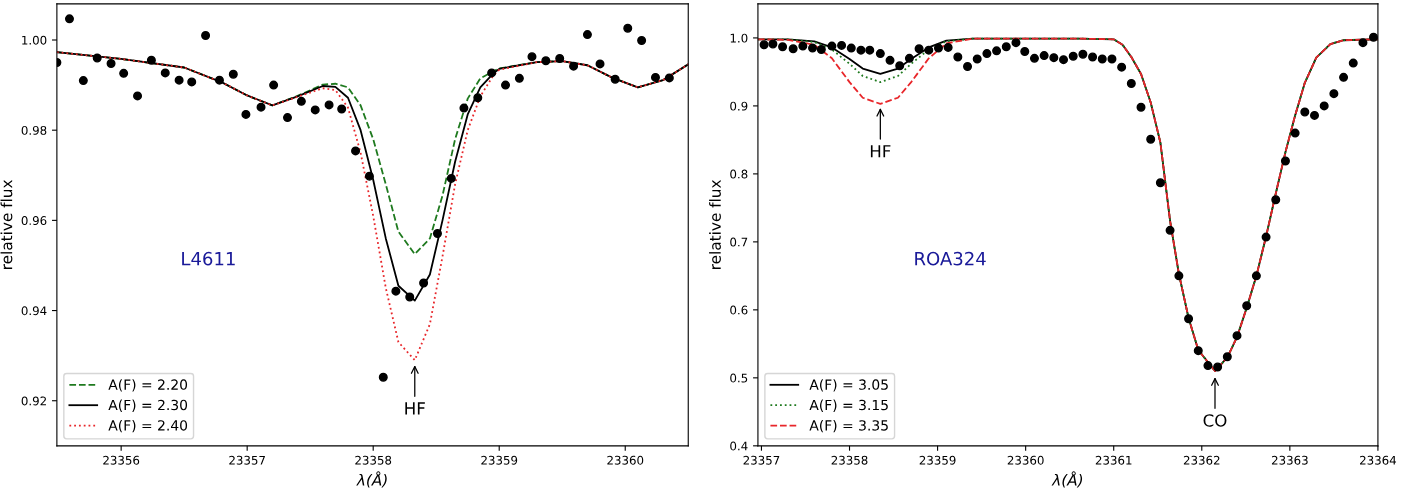 This screenshot has width=1422, height=491. What do you see at coordinates (148, 385) in the screenshot?
I see `legend-label: A(F) = 2.20` at bounding box center [148, 385].